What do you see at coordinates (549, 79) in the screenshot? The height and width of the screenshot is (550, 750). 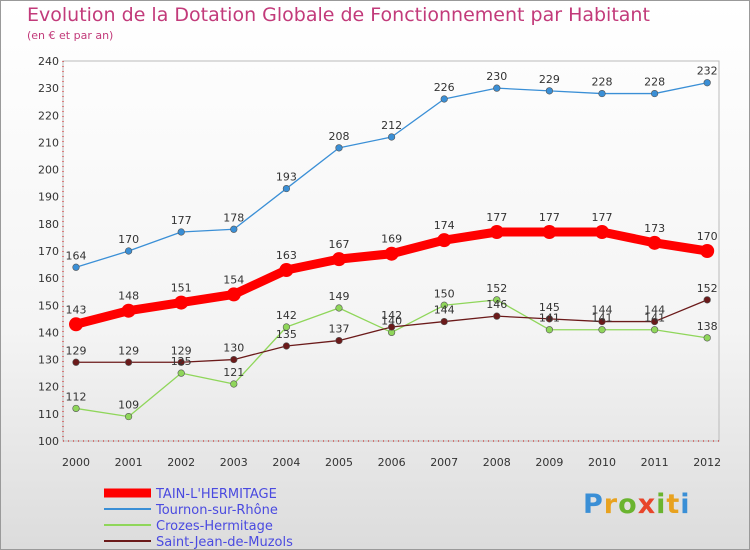 I see `data-label: 229` at bounding box center [549, 79].